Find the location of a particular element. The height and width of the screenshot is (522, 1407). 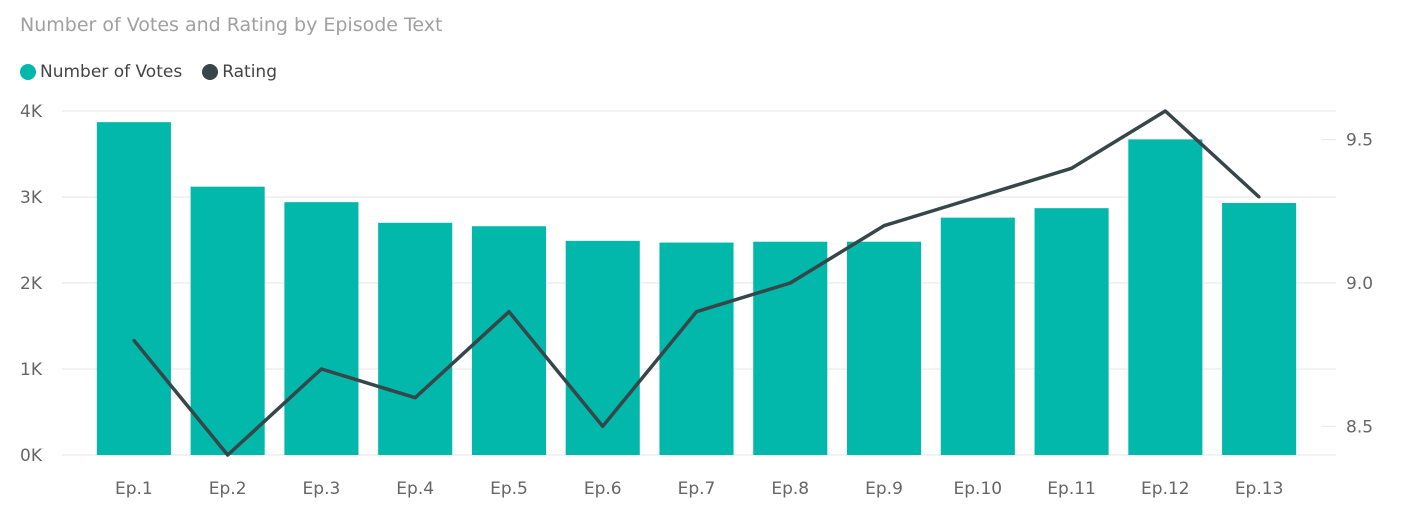

rating-point-ep2 is located at coordinates (228, 455).